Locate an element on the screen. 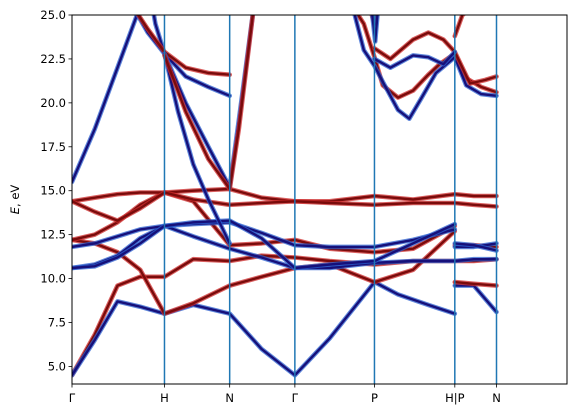  y-tick-label: 25.0 is located at coordinates (53, 15).